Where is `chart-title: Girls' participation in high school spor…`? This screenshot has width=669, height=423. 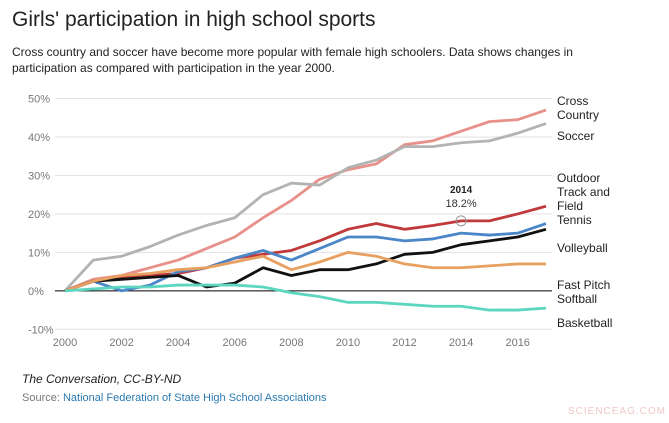 chart-title: Girls' participation in high school spor… is located at coordinates (194, 19).